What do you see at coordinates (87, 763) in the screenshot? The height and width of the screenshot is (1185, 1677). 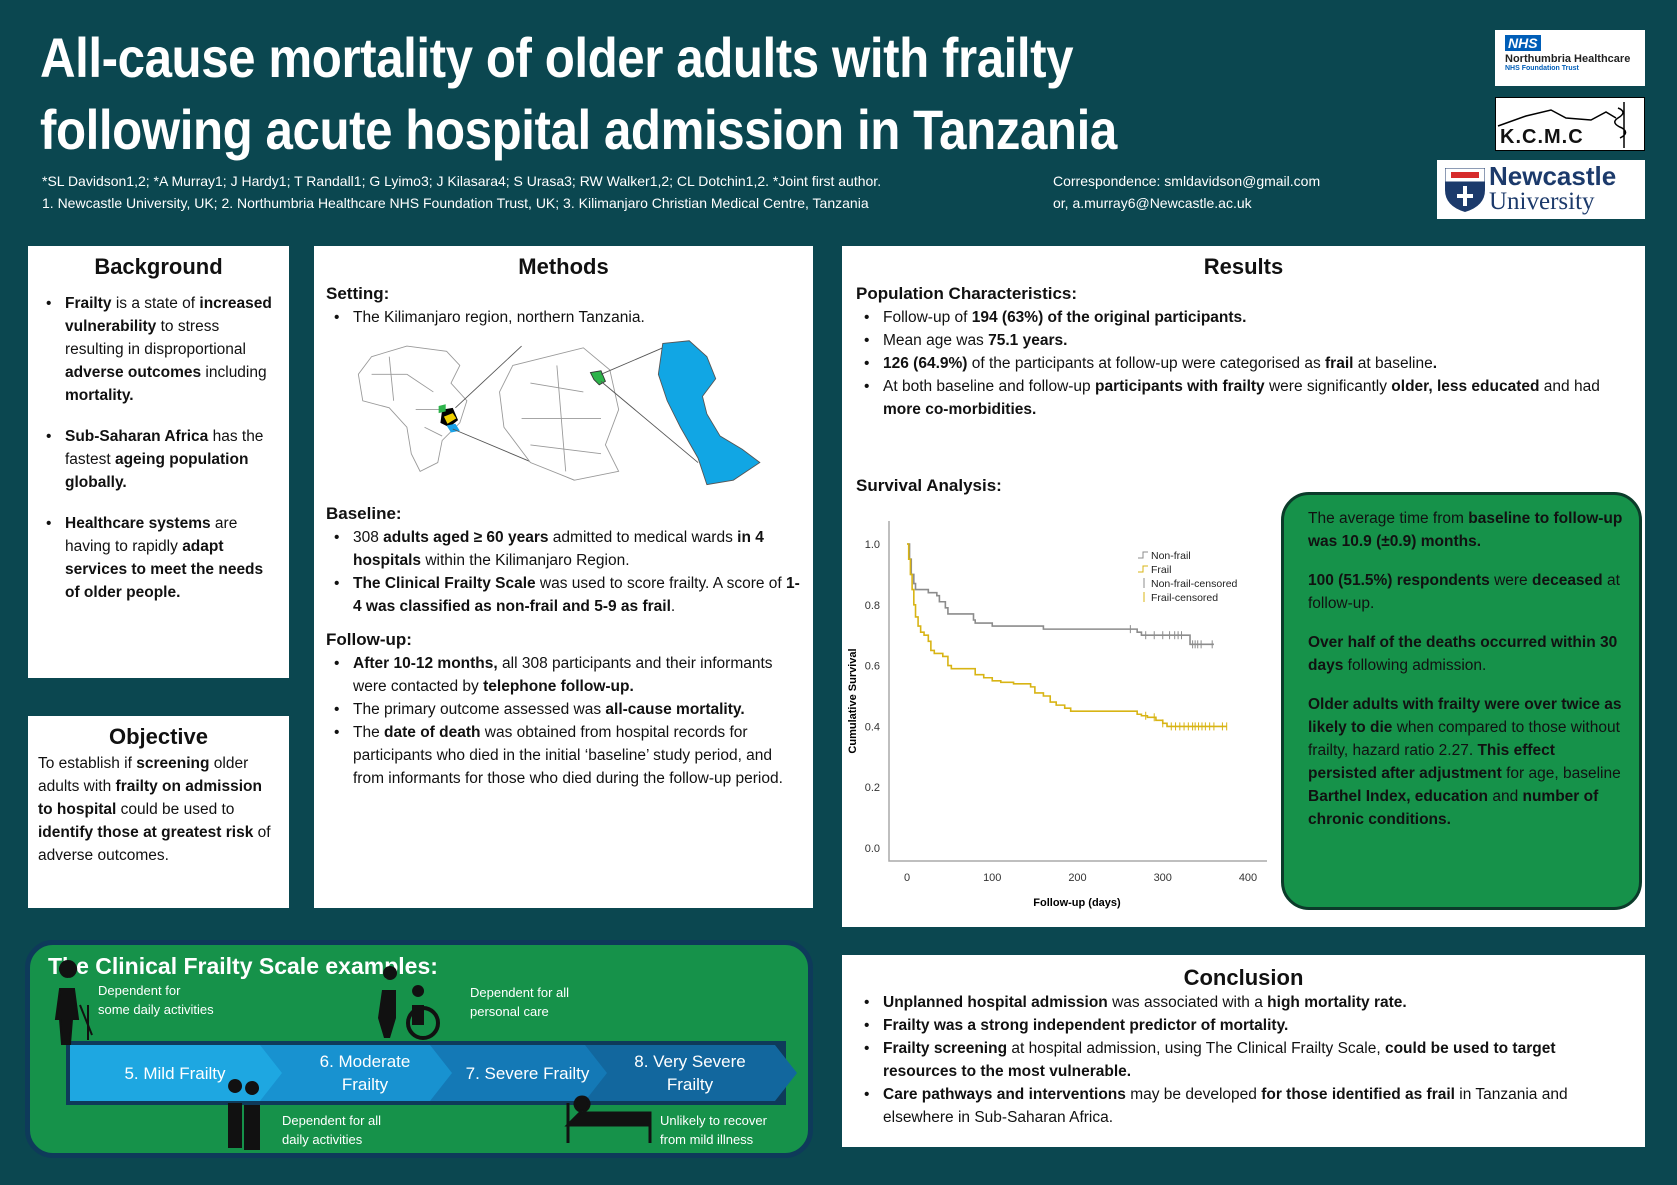 I see `text-segment: To establish if` at bounding box center [87, 763].